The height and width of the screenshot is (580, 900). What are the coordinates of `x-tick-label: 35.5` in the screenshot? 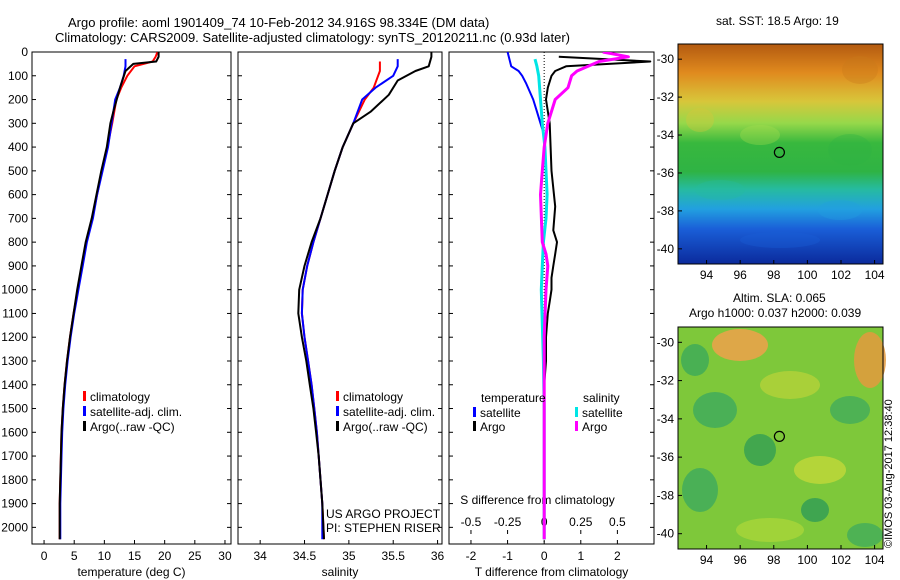 It's located at (394, 556).